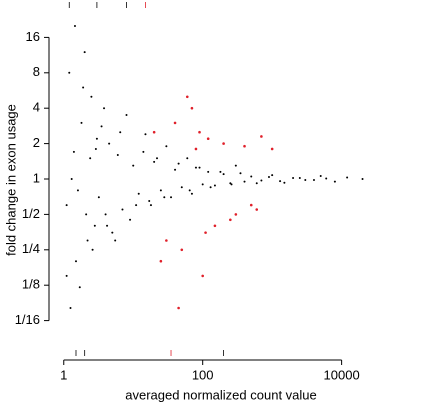  What do you see at coordinates (221, 394) in the screenshot?
I see `x-axis-label: averaged normalized count value` at bounding box center [221, 394].